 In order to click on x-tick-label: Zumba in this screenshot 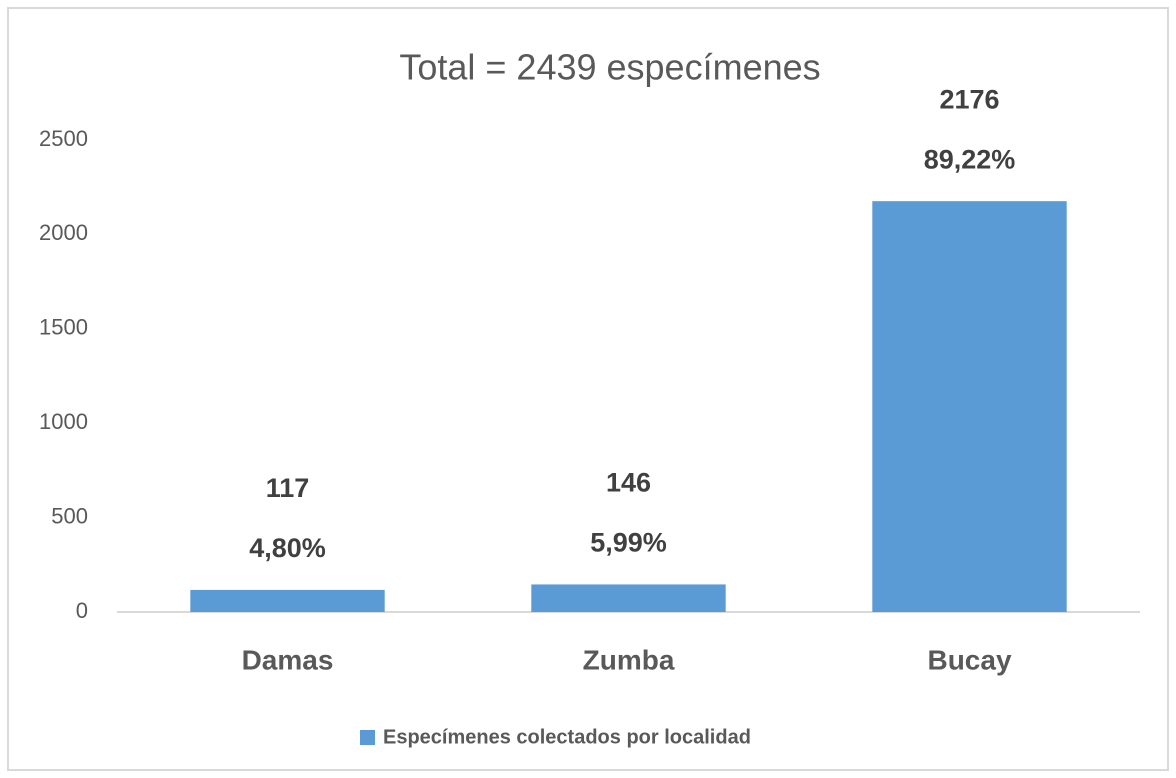, I will do `click(629, 659)`.